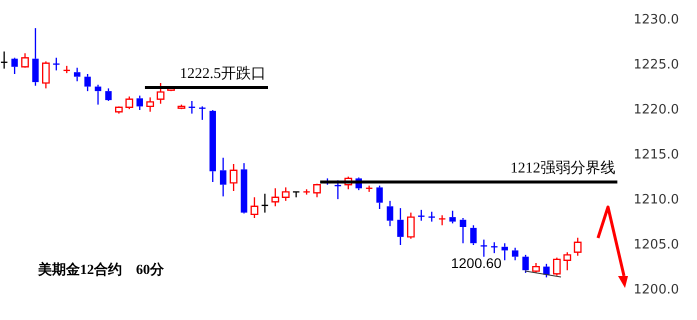 This screenshot has width=697, height=320. Describe the element at coordinates (223, 73) in the screenshot. I see `ref-line-label: 1222.5开跌口` at that location.